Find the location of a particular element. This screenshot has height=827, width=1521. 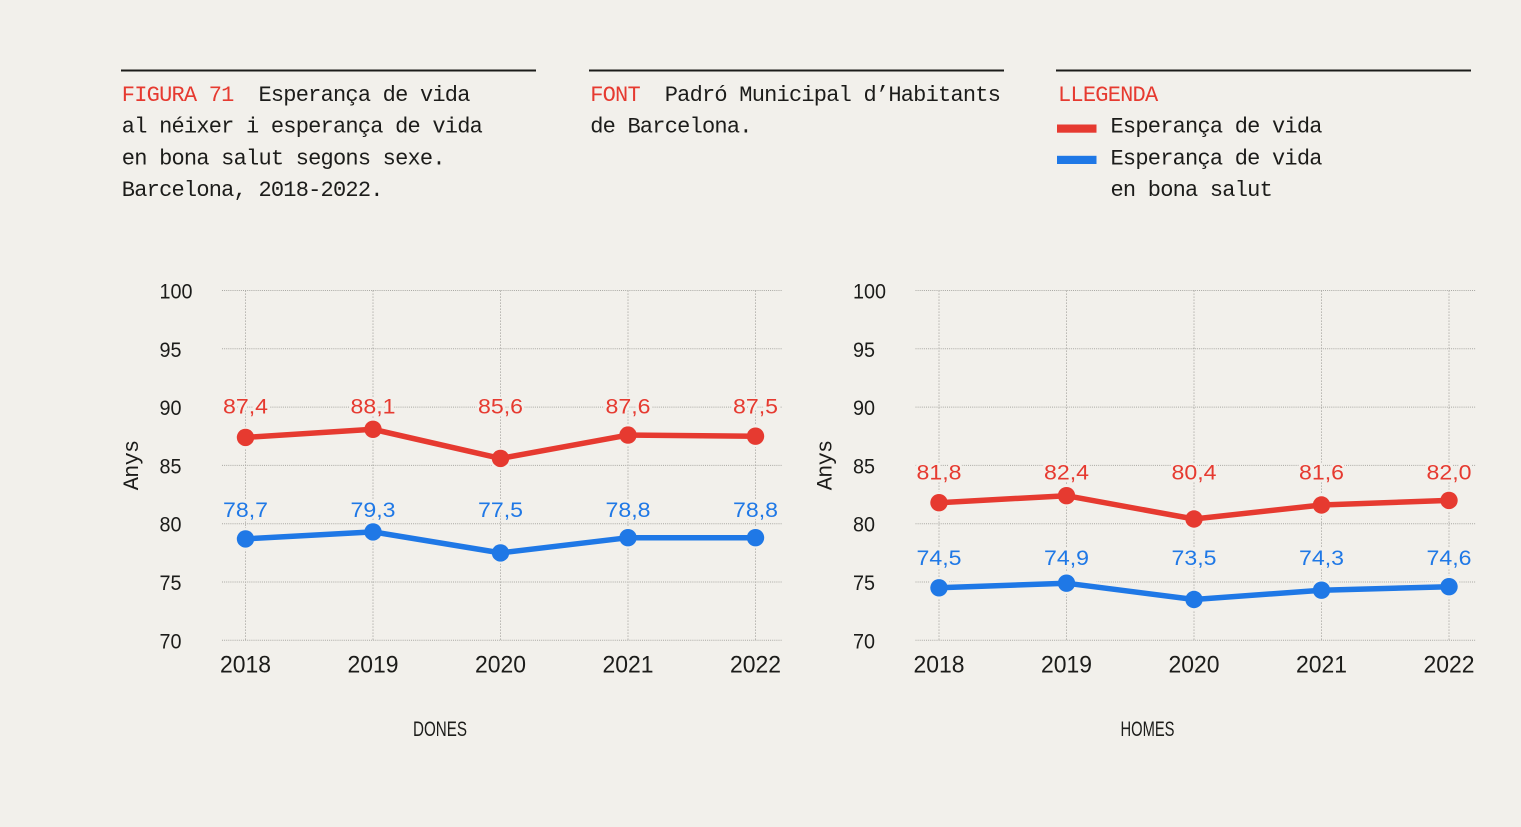

svg-text:FONT Padró Municipal d’Habita: FONT Padró Municipal d’Habitants is located at coordinates (795, 95).